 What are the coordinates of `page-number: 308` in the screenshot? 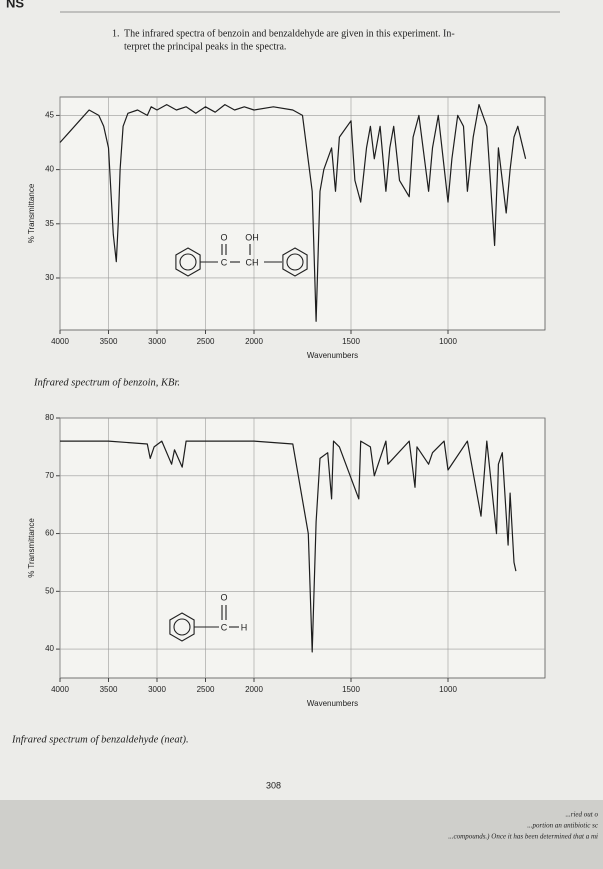 It's located at (273, 785).